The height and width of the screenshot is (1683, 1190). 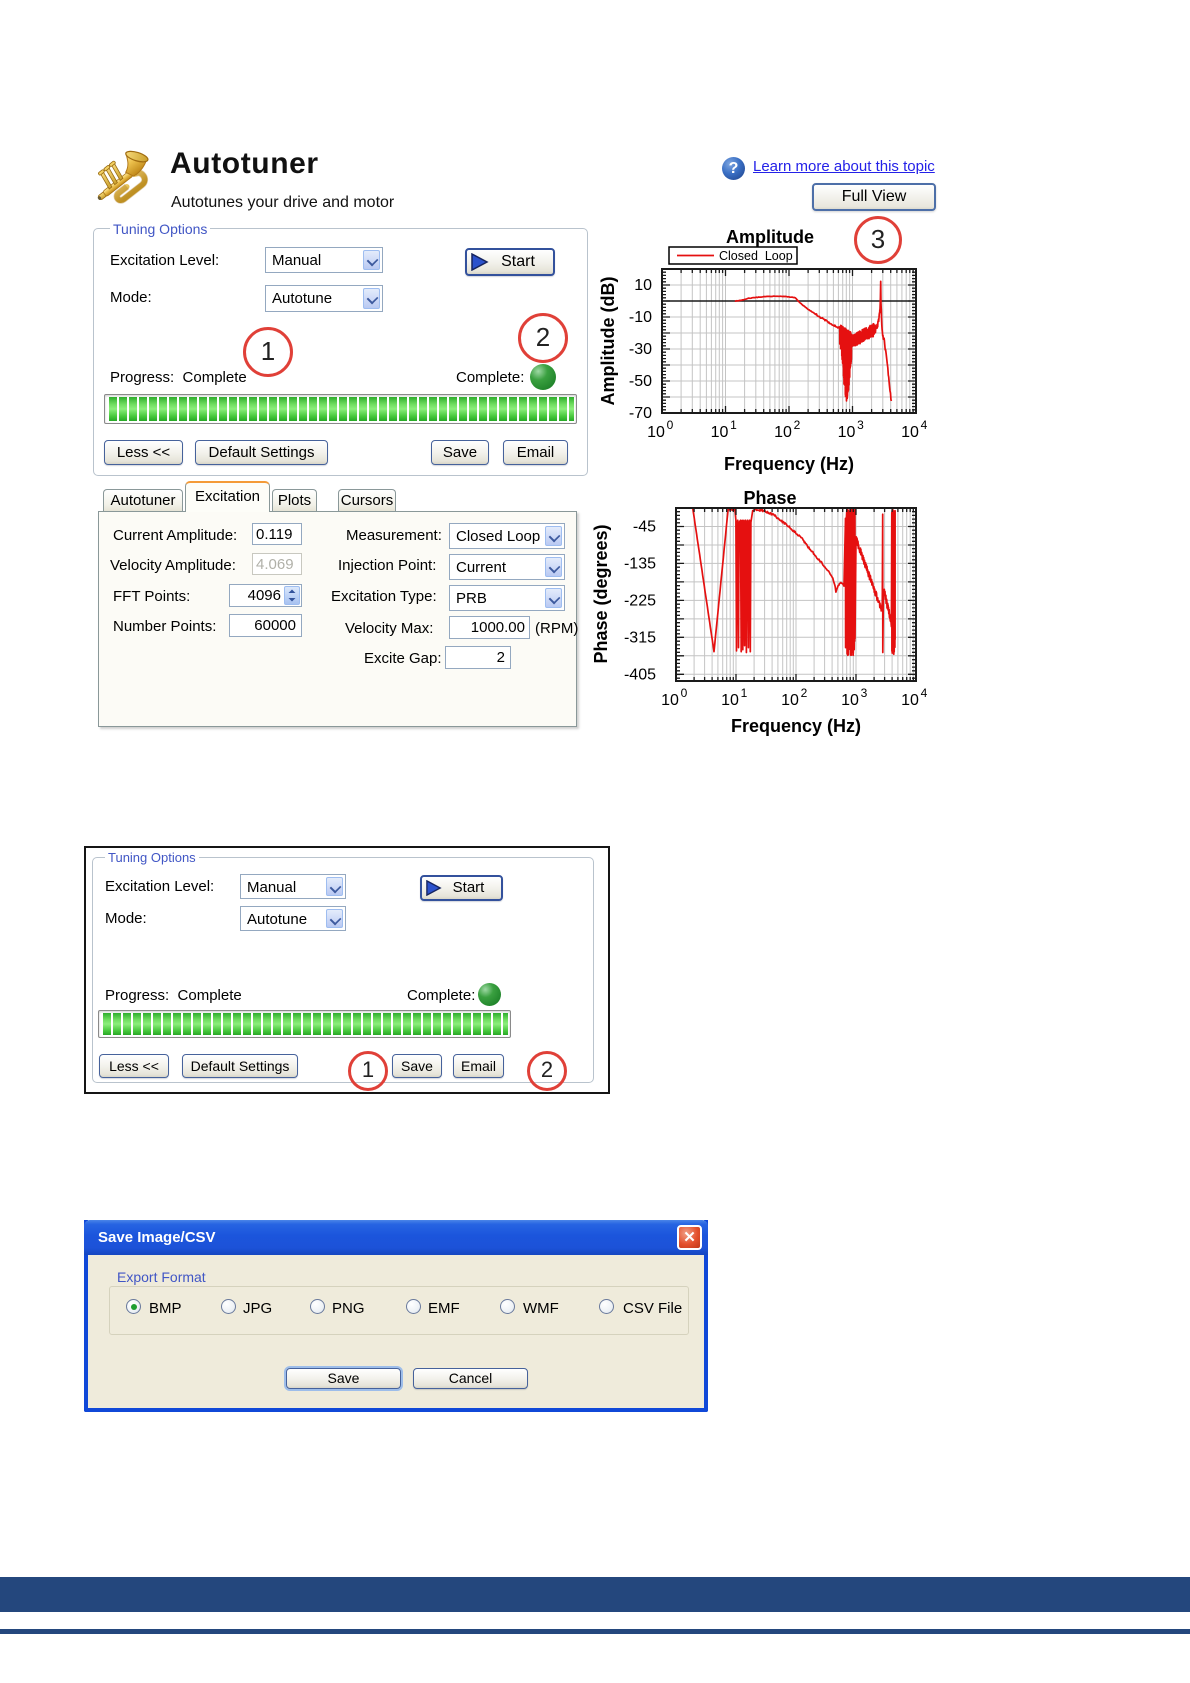 I want to click on svg-text: -30, so click(x=640, y=349).